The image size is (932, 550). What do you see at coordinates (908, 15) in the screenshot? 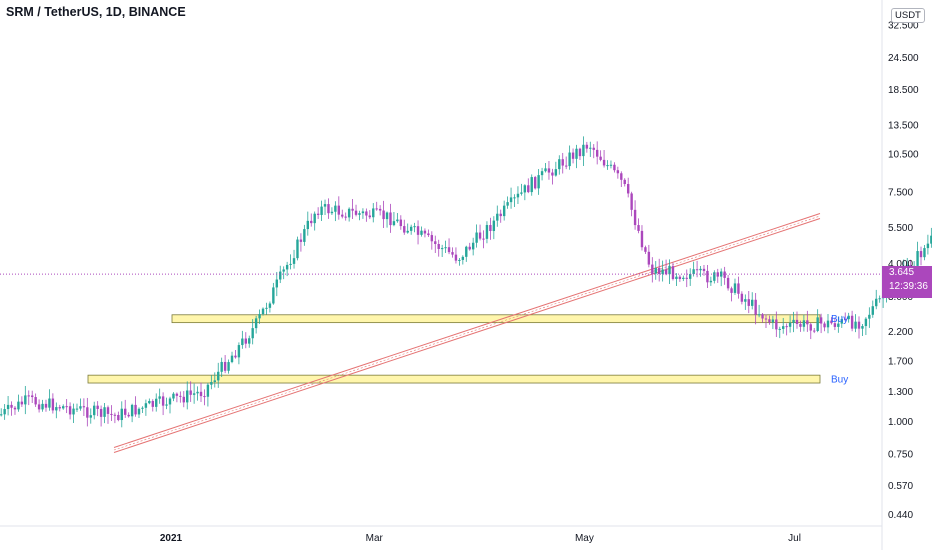
I see `currency-badge: USDT` at bounding box center [908, 15].